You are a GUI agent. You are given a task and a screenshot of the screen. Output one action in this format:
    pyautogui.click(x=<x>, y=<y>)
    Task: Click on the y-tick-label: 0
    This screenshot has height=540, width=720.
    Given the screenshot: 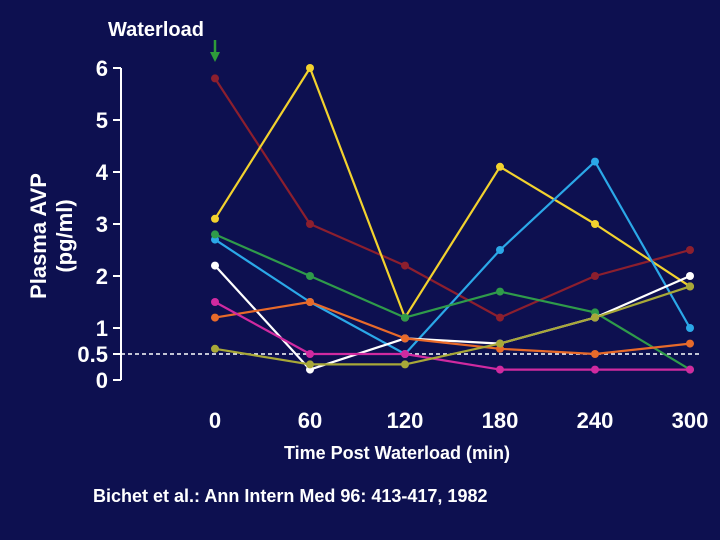 What is the action you would take?
    pyautogui.click(x=102, y=380)
    